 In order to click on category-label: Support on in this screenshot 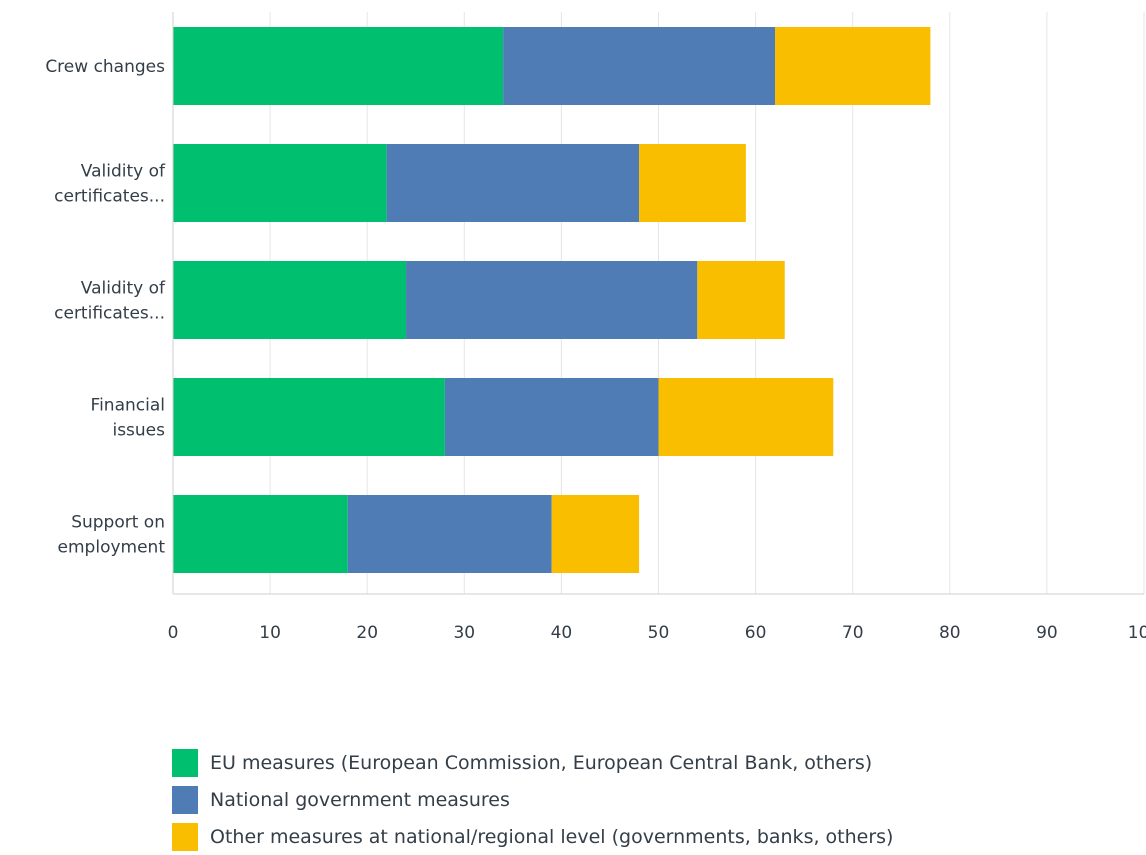, I will do `click(118, 523)`.